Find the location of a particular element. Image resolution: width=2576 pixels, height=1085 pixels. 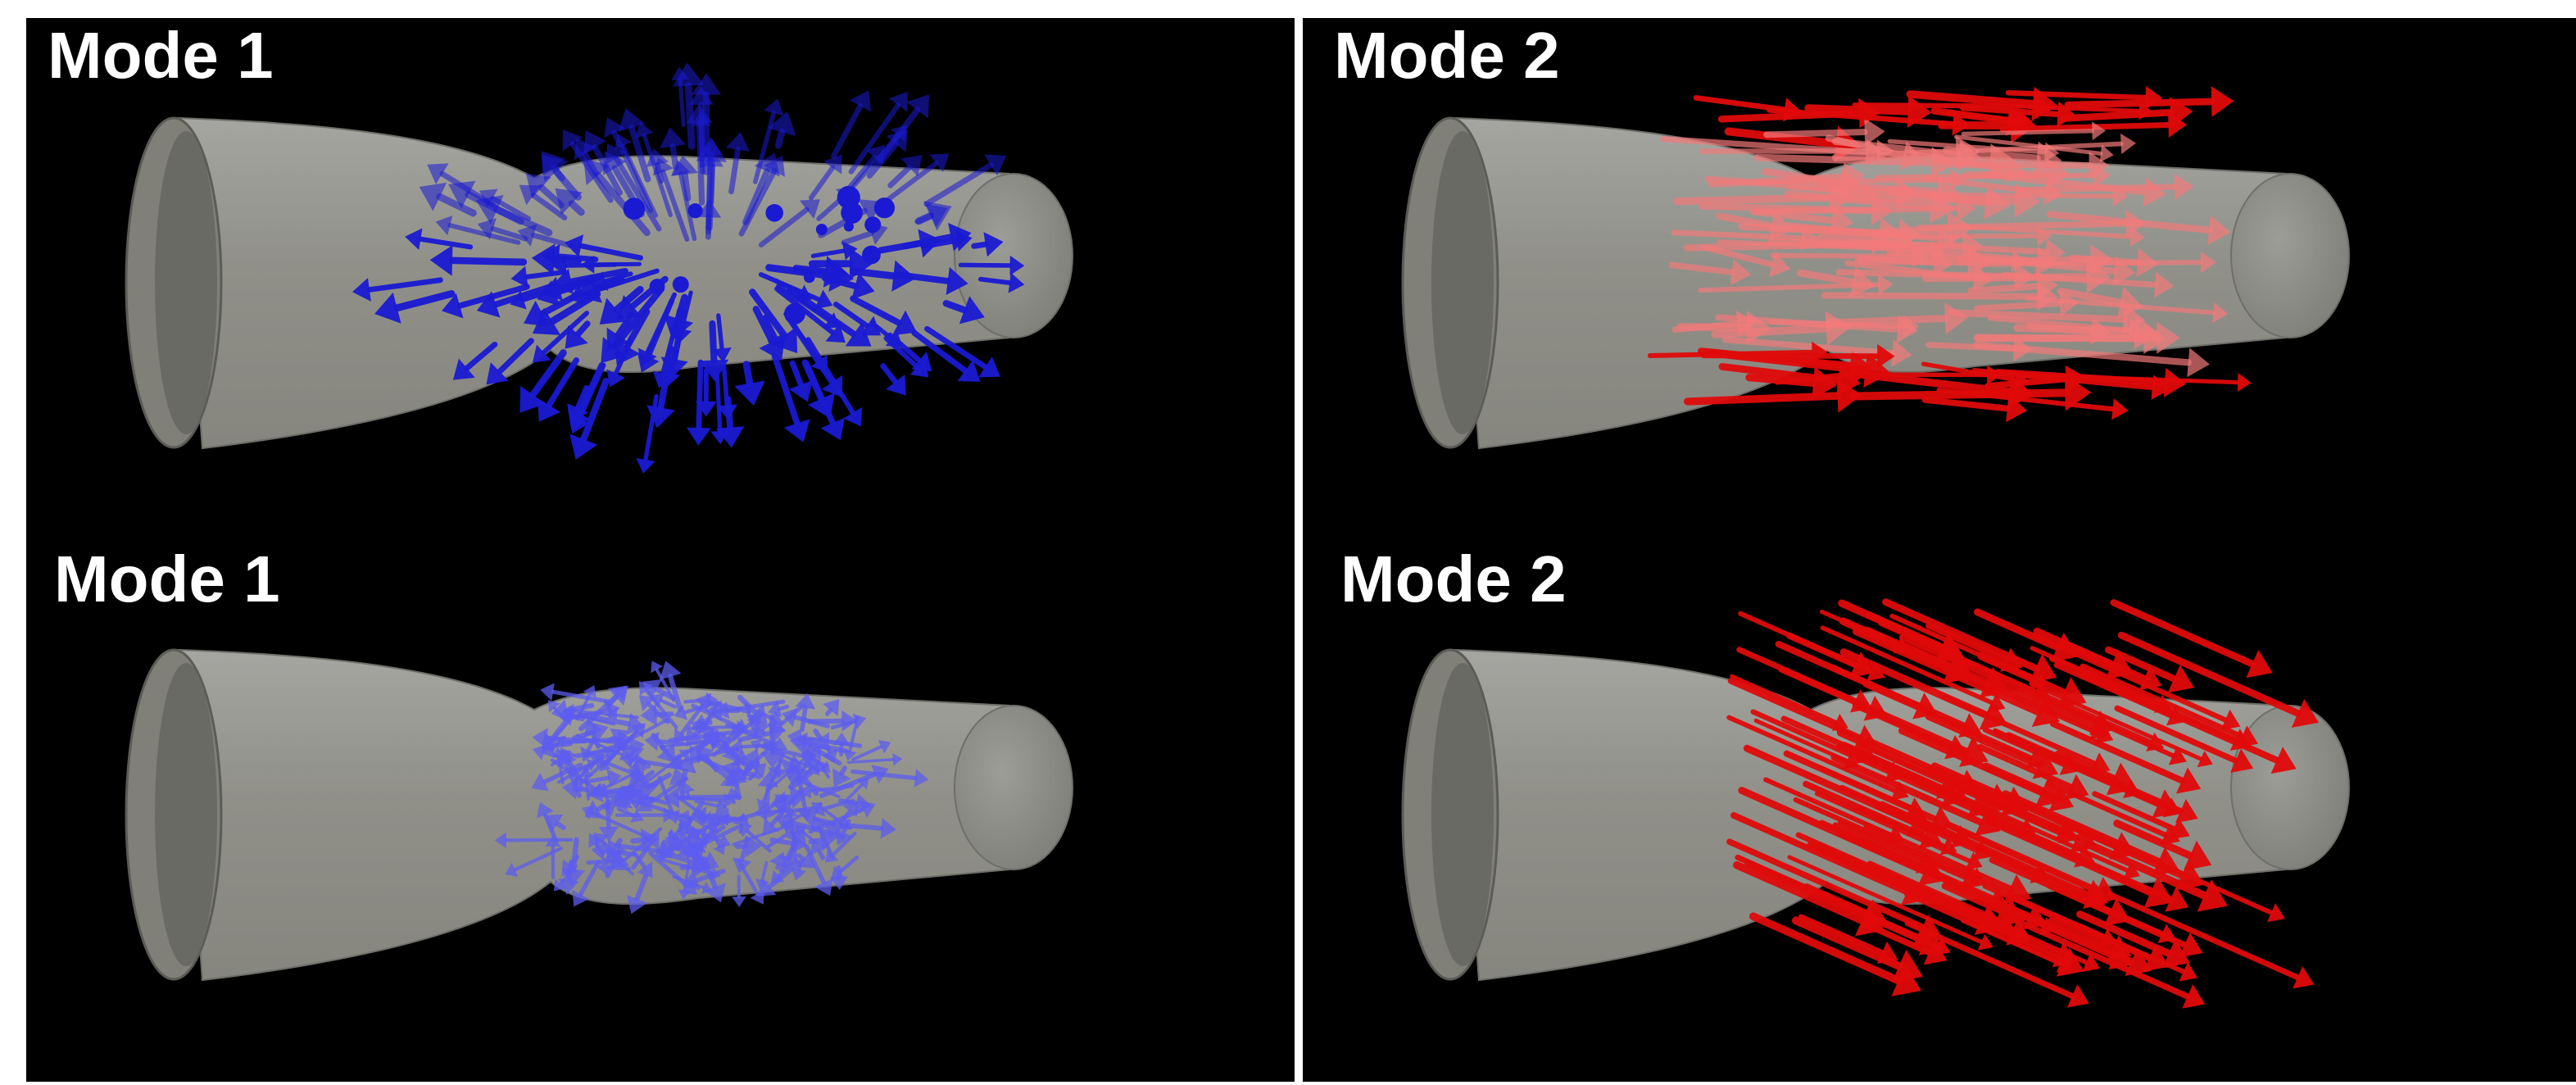

vessel-render-mode-1-top is located at coordinates (599, 268).